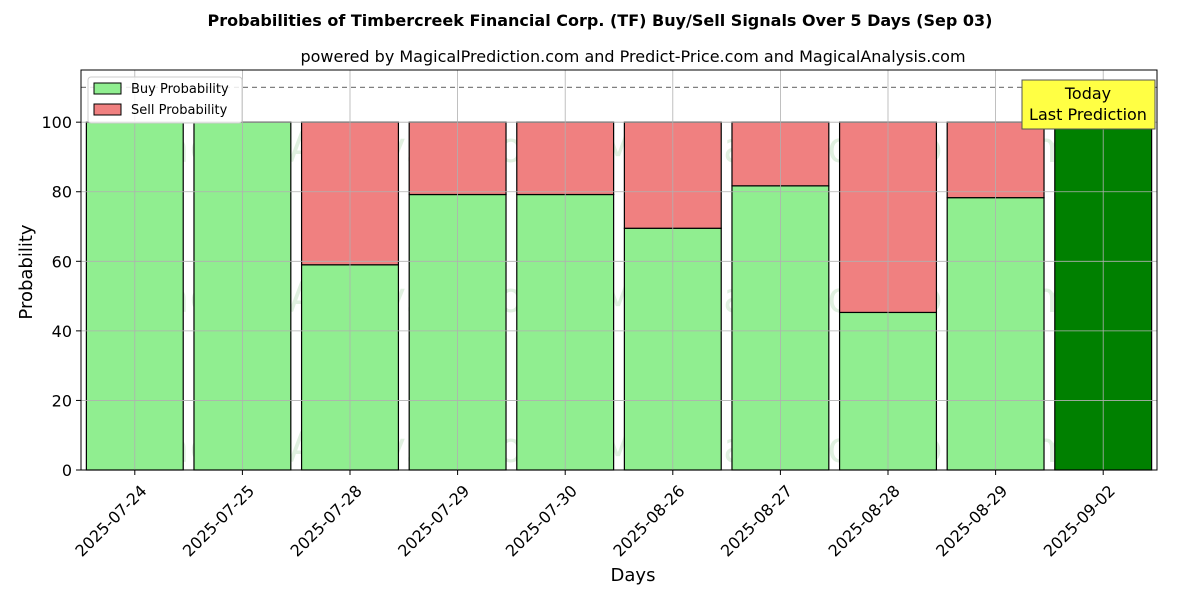 Image resolution: width=1200 pixels, height=600 pixels. I want to click on annotation-box, so click(1088, 104).